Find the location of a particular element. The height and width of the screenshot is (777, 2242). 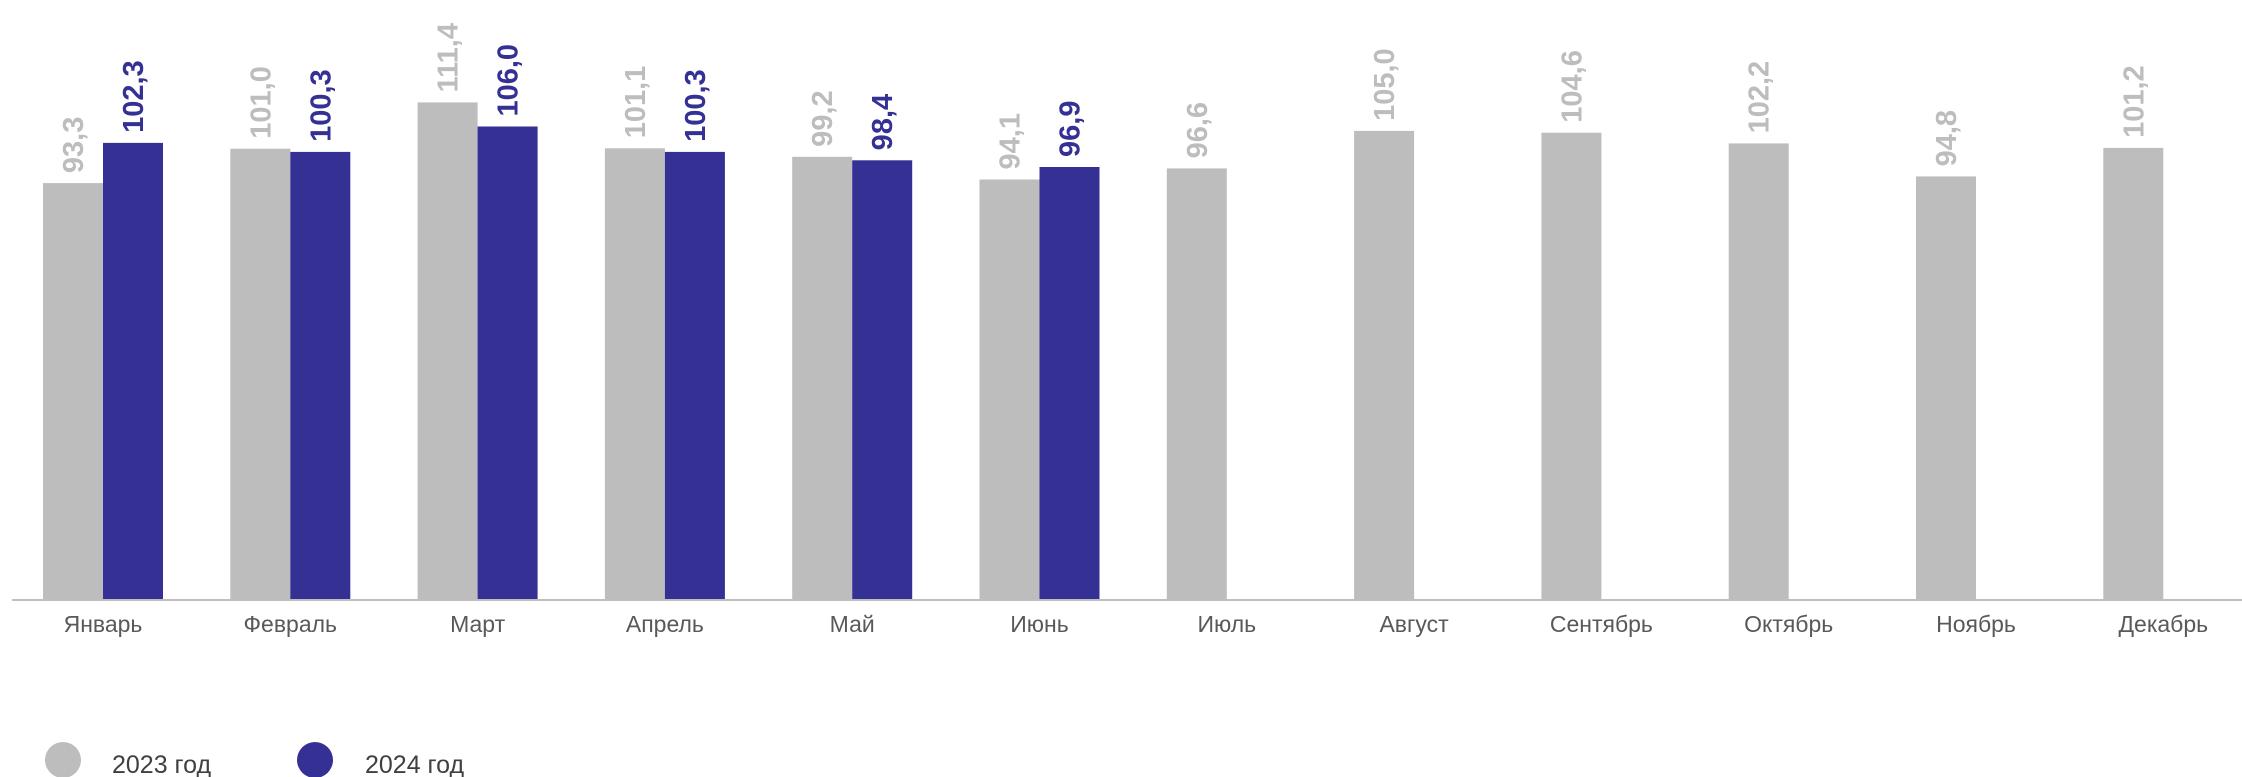

x-tick-label-cat-10: Октябрь is located at coordinates (1788, 624).